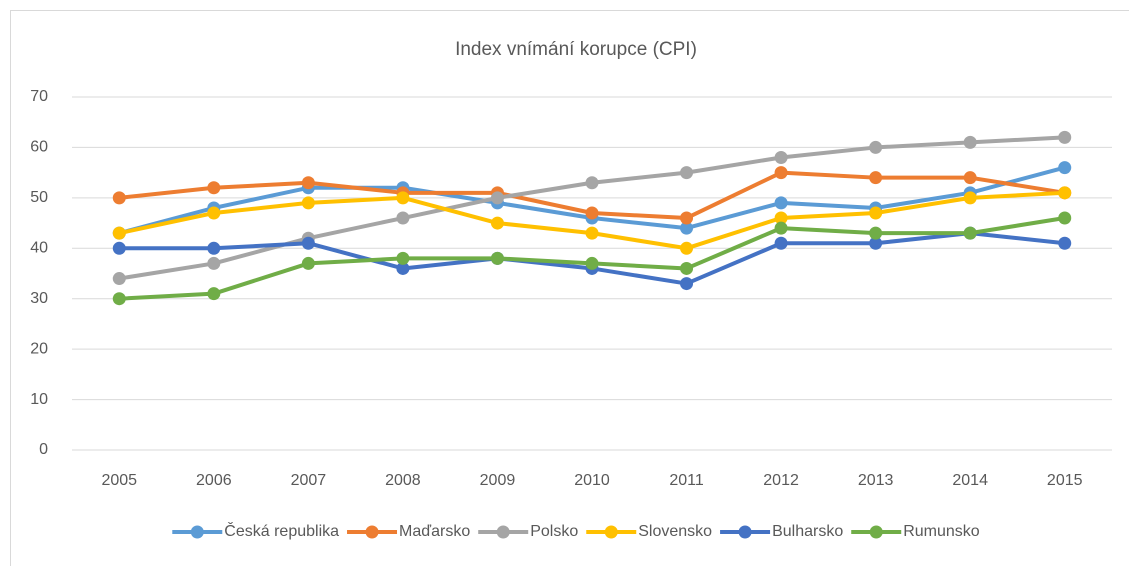  Describe the element at coordinates (941, 531) in the screenshot. I see `legend-label: Rumunsko` at that location.